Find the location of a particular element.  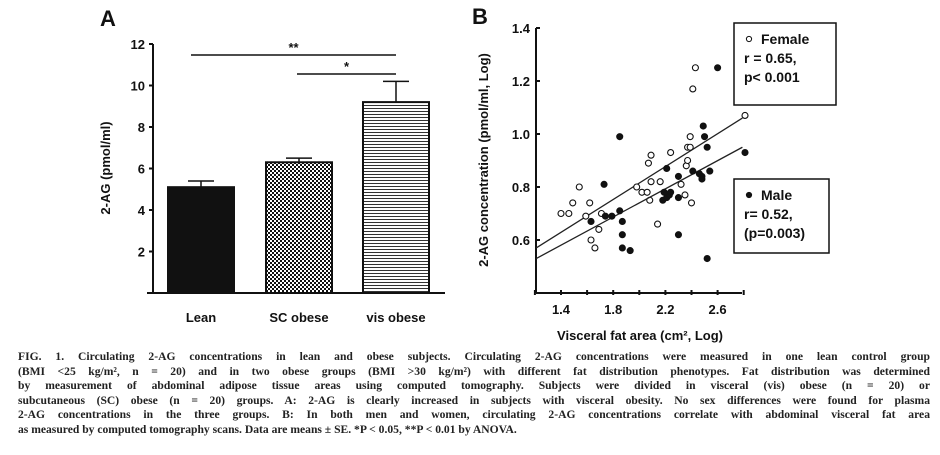

bar-sc-obese is located at coordinates (299, 227).